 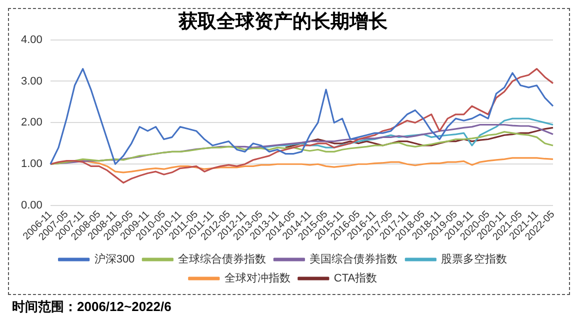 What do you see at coordinates (356, 278) in the screenshot?
I see `legend-label: CTA指数` at bounding box center [356, 278].